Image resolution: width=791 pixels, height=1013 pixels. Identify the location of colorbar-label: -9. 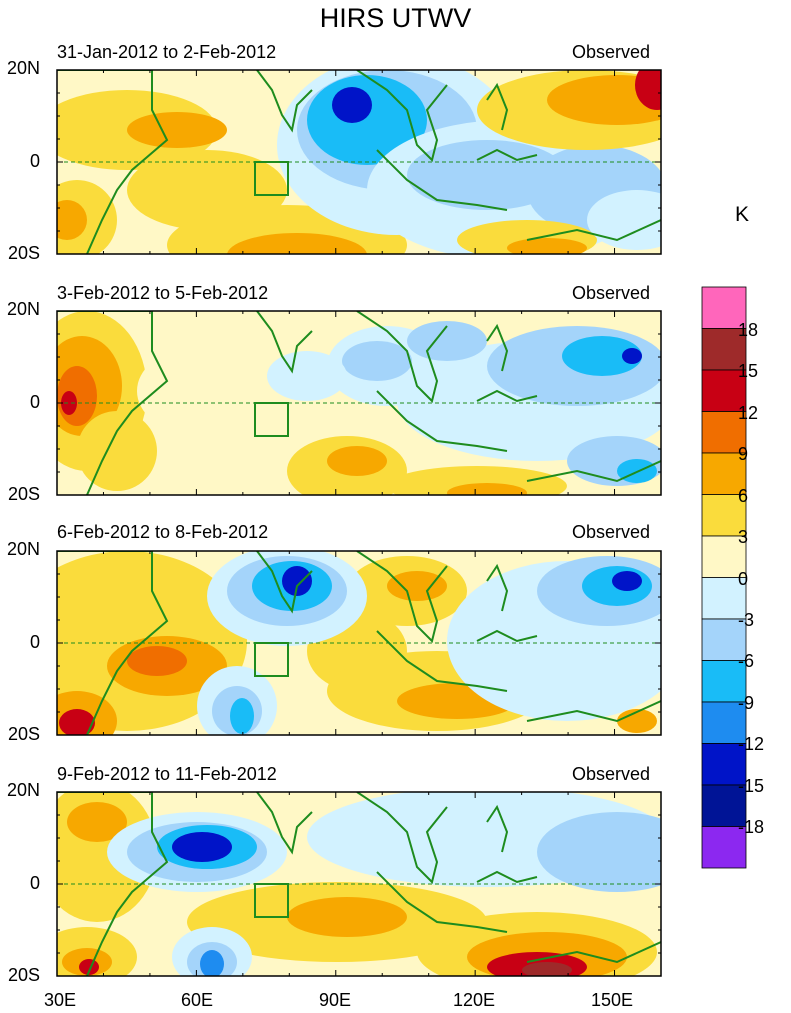
(746, 703).